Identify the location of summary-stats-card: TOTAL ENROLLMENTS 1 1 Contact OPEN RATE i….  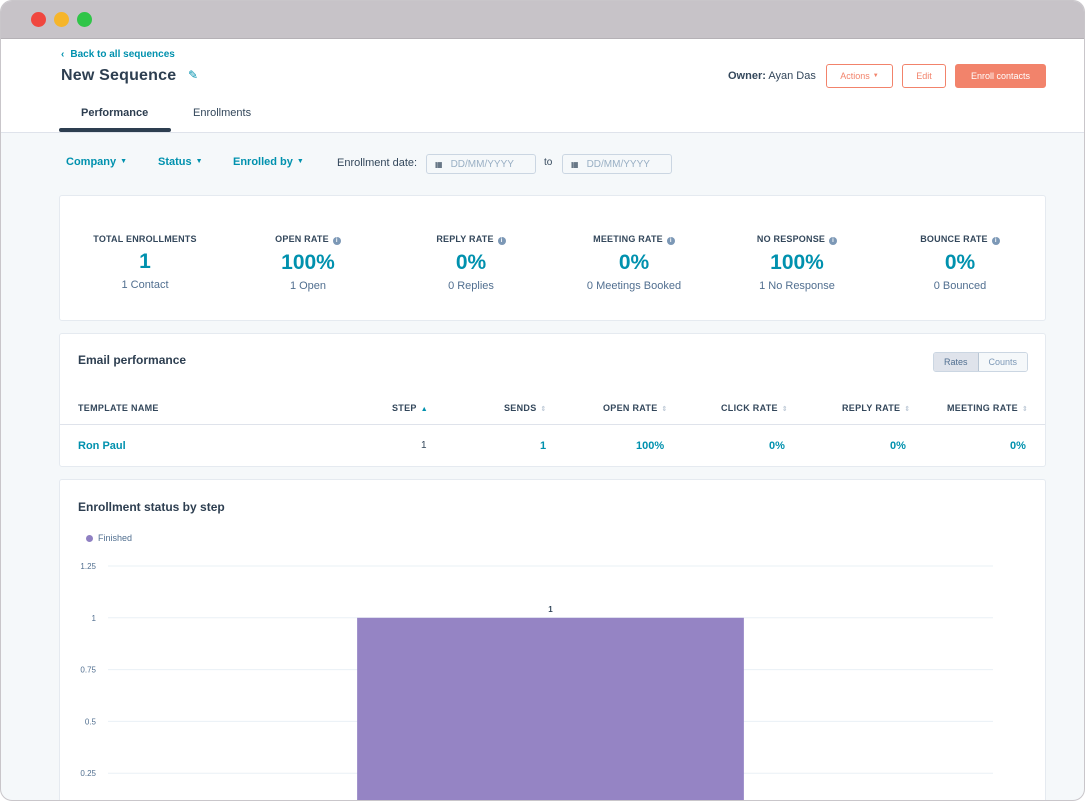
(552, 258).